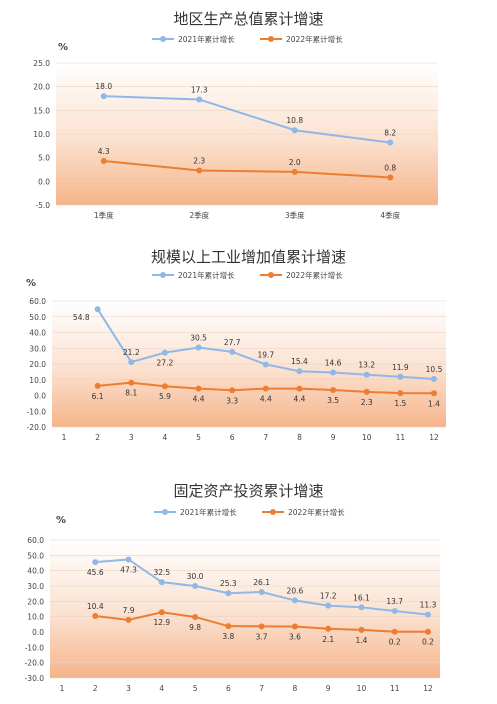  What do you see at coordinates (295, 688) in the screenshot?
I see `x-tick-label: 8` at bounding box center [295, 688].